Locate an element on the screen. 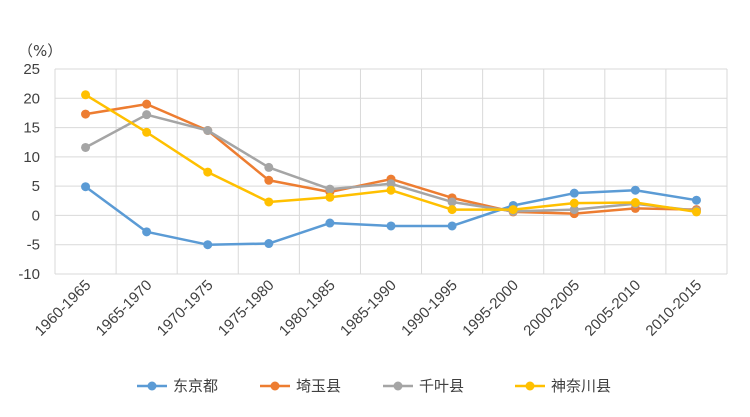 This screenshot has height=417, width=750. legend: 东京都 埼玉县 千叶县 神奈川县 is located at coordinates (374, 386).